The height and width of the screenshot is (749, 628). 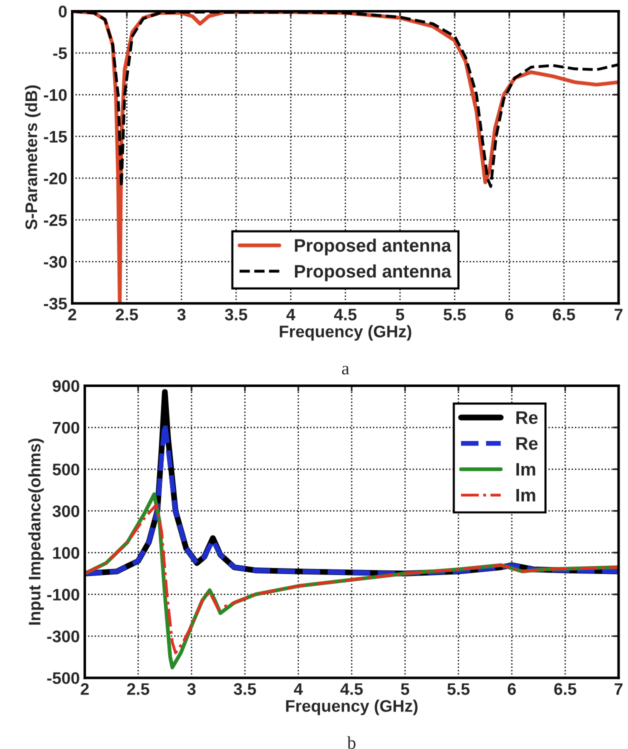 I want to click on y-tick-label: -15, so click(x=55, y=137).